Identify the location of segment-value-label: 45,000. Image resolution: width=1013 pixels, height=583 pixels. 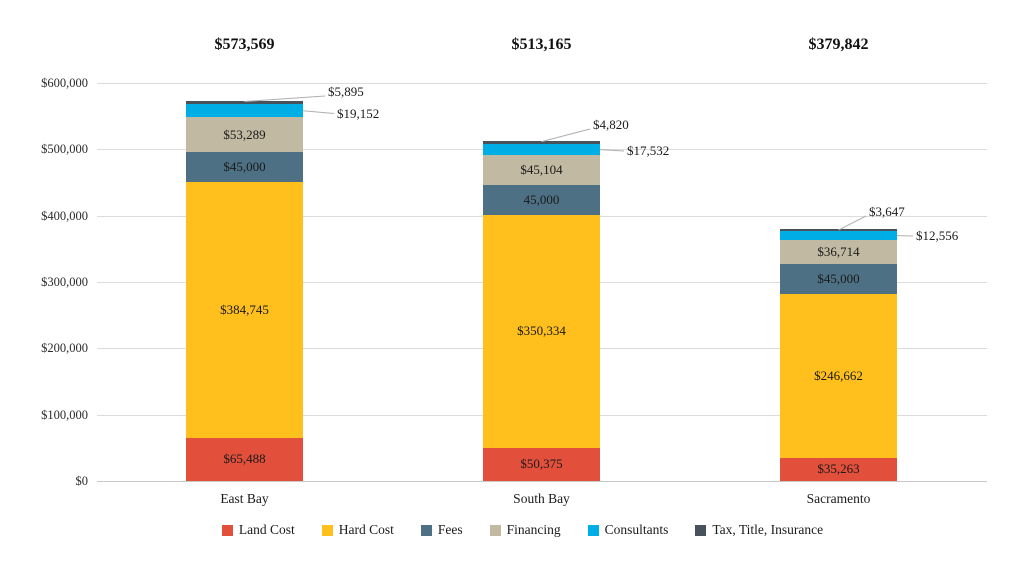
(541, 200).